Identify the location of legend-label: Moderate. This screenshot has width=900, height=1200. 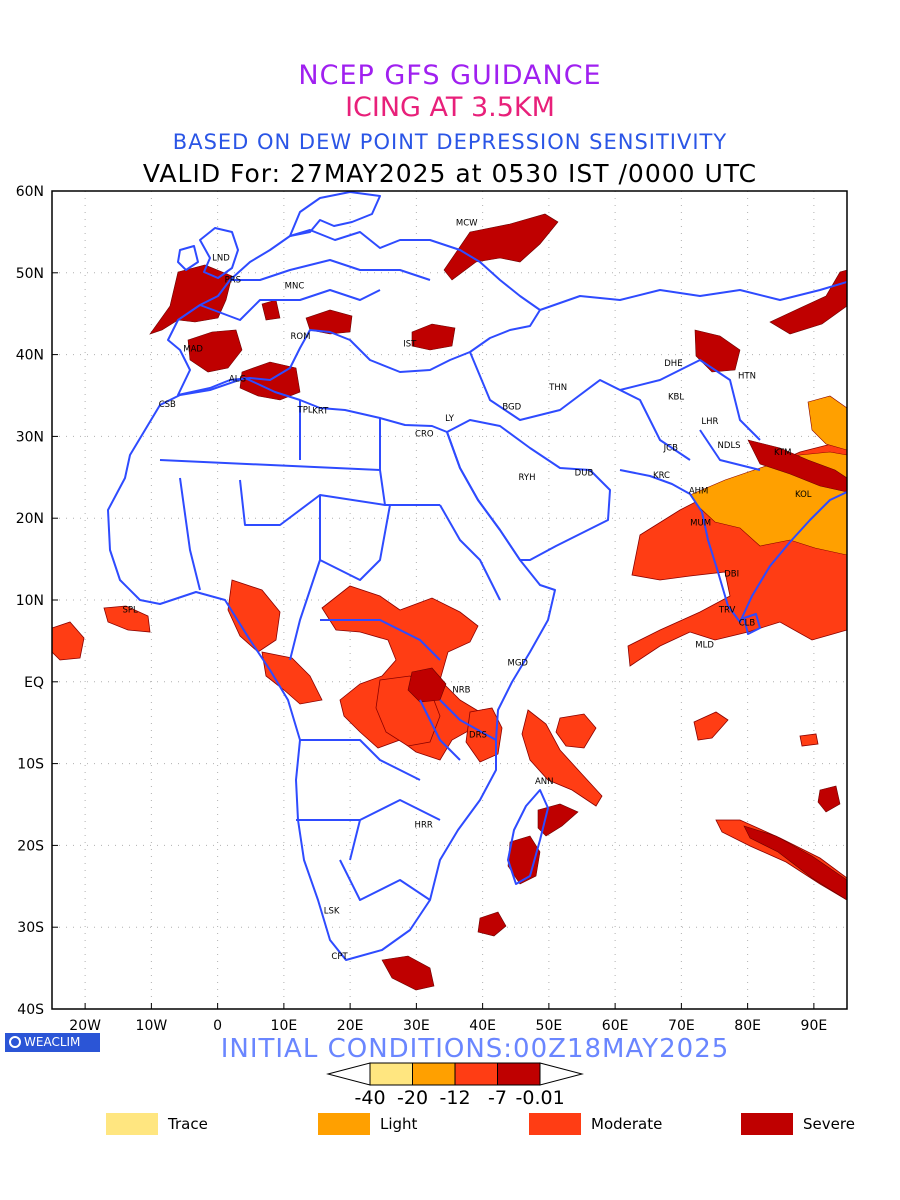
(627, 1124).